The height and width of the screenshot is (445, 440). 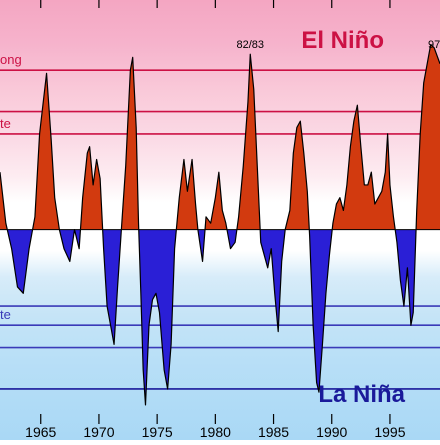 What do you see at coordinates (250, 45) in the screenshot?
I see `event-annotation: 82/83` at bounding box center [250, 45].